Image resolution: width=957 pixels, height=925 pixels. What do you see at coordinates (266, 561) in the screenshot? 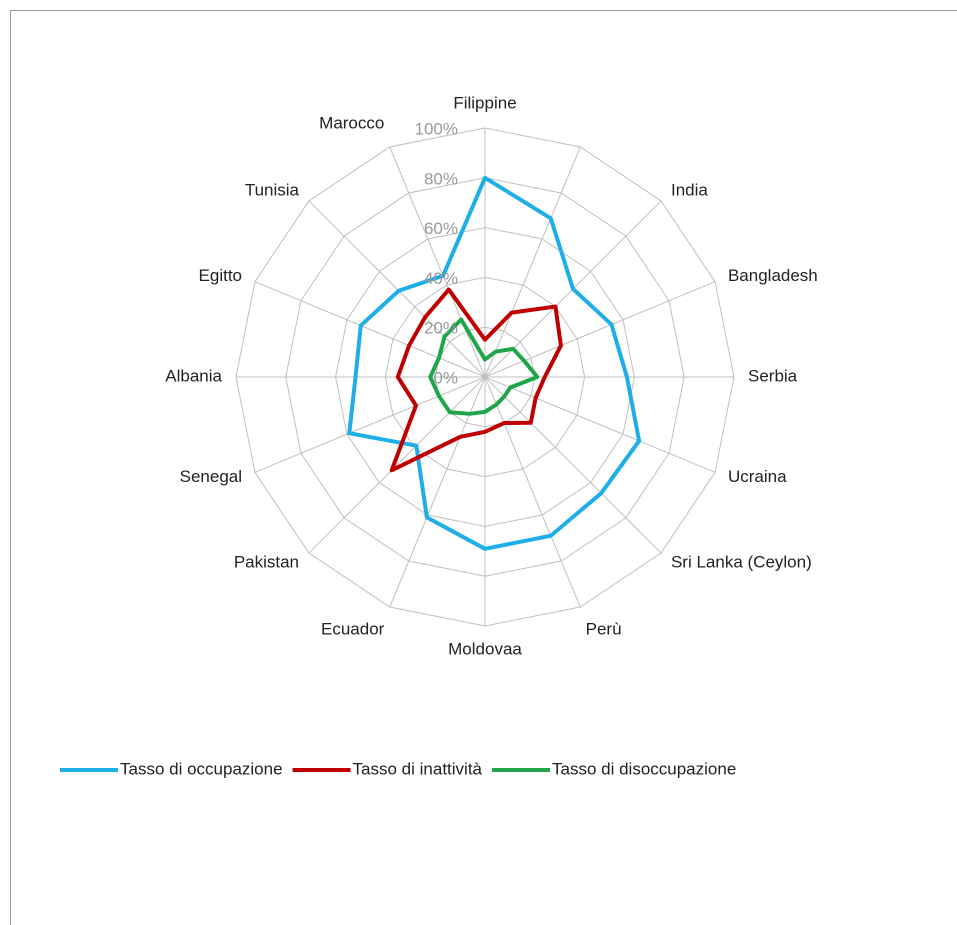
I see `category-label: Pakistan` at bounding box center [266, 561].